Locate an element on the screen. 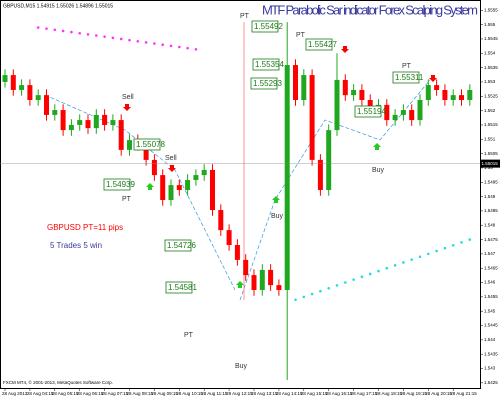 Image resolution: width=500 pixels, height=400 pixels. price-label: 1.55492 is located at coordinates (268, 26).